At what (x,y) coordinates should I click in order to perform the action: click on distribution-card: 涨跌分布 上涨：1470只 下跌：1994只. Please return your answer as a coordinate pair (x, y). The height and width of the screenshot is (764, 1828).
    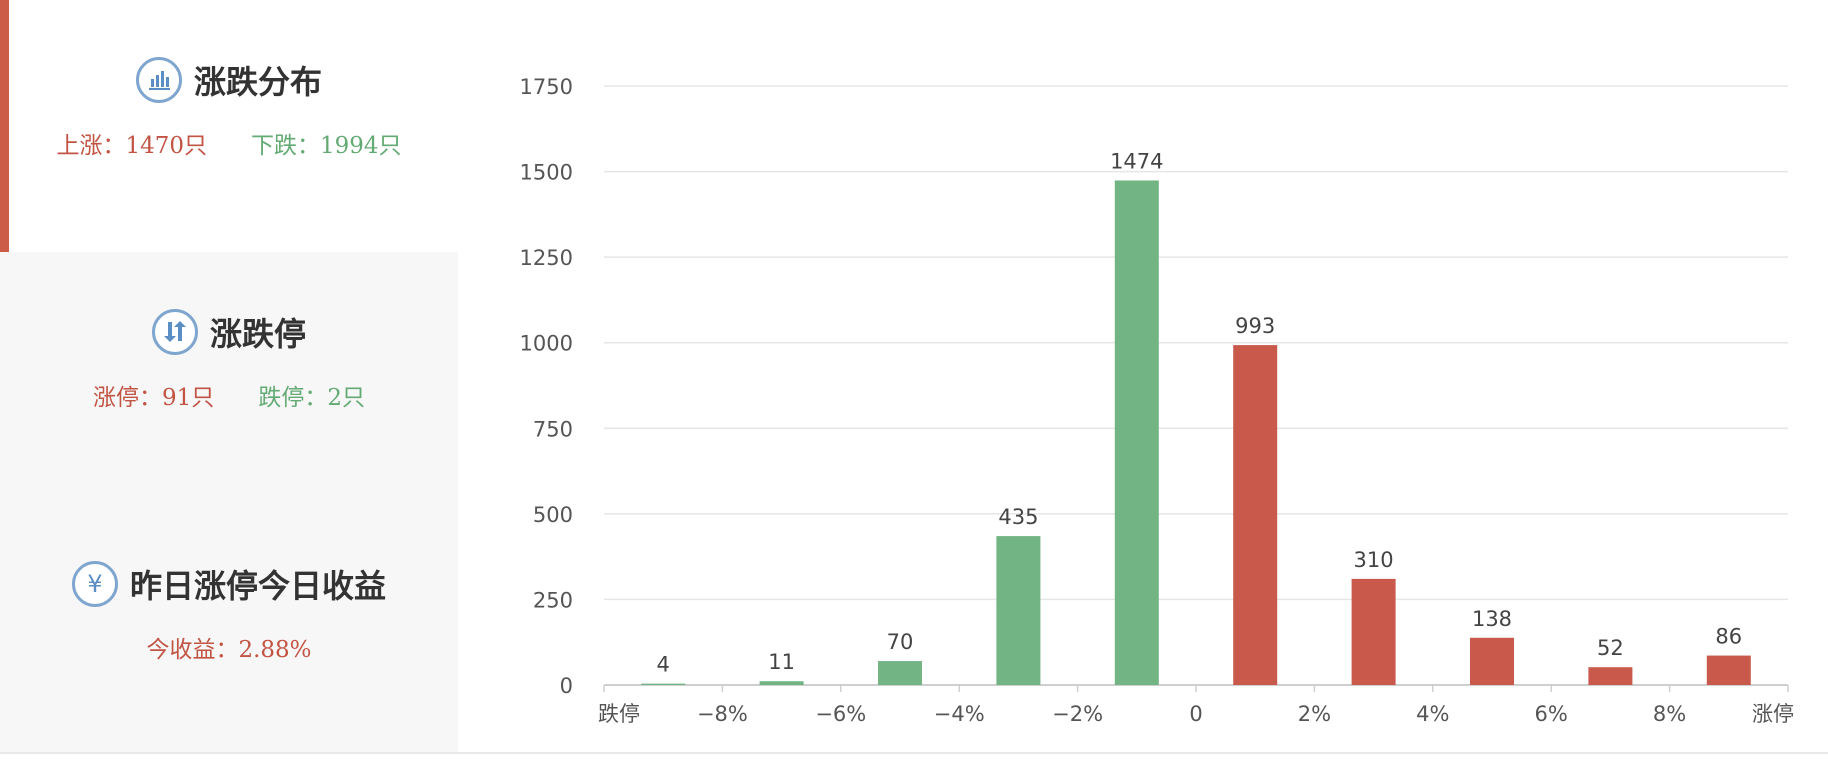
    Looking at the image, I should click on (229, 106).